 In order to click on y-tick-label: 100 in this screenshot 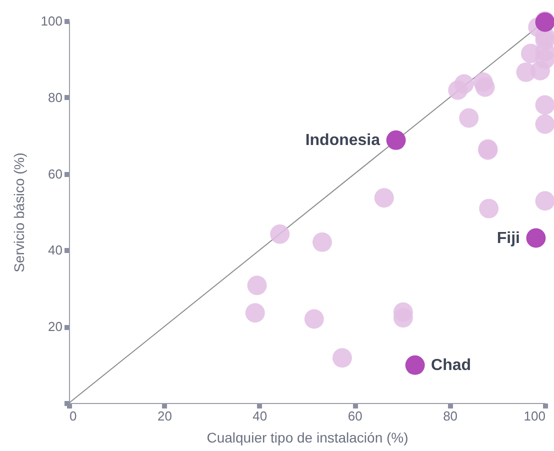, I will do `click(51, 21)`.